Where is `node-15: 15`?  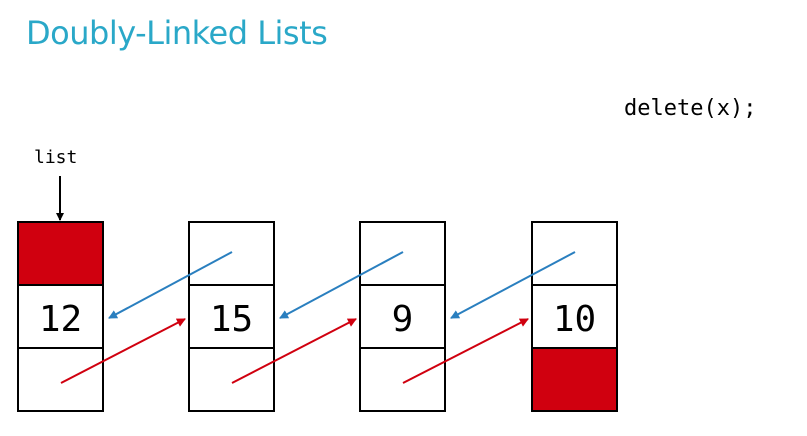 node-15: 15 is located at coordinates (231, 316).